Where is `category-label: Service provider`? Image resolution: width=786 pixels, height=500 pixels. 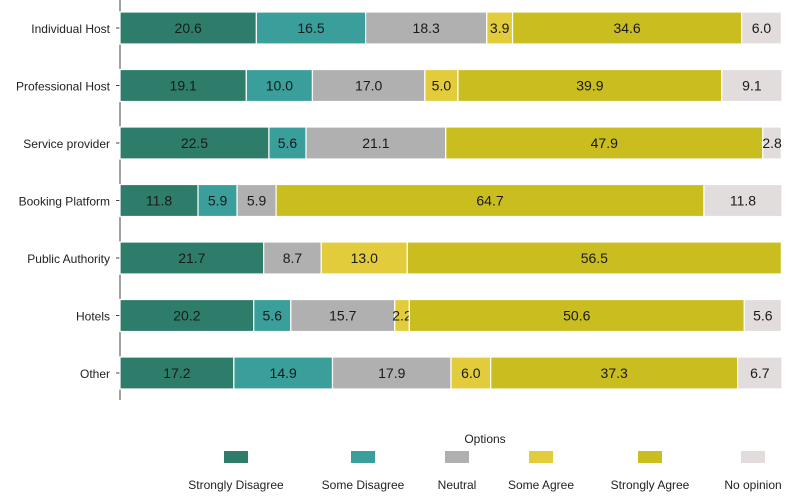
category-label: Service provider is located at coordinates (66, 144).